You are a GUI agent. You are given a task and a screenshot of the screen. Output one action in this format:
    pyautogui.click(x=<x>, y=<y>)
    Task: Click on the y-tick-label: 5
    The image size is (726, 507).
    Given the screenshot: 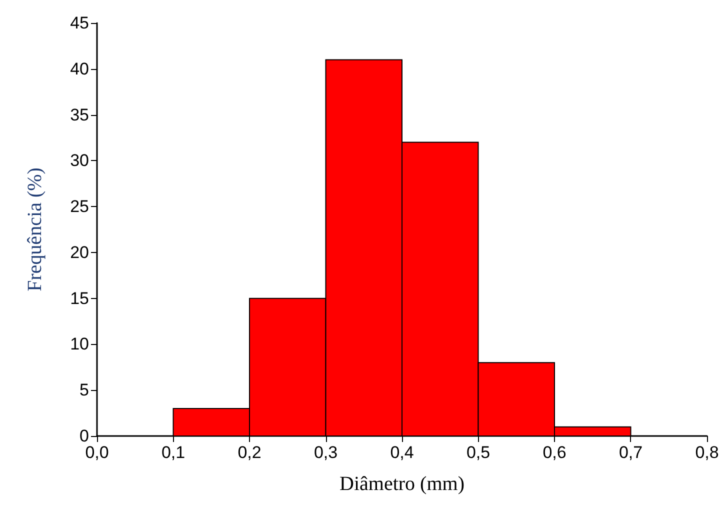 What is the action you would take?
    pyautogui.click(x=84, y=390)
    